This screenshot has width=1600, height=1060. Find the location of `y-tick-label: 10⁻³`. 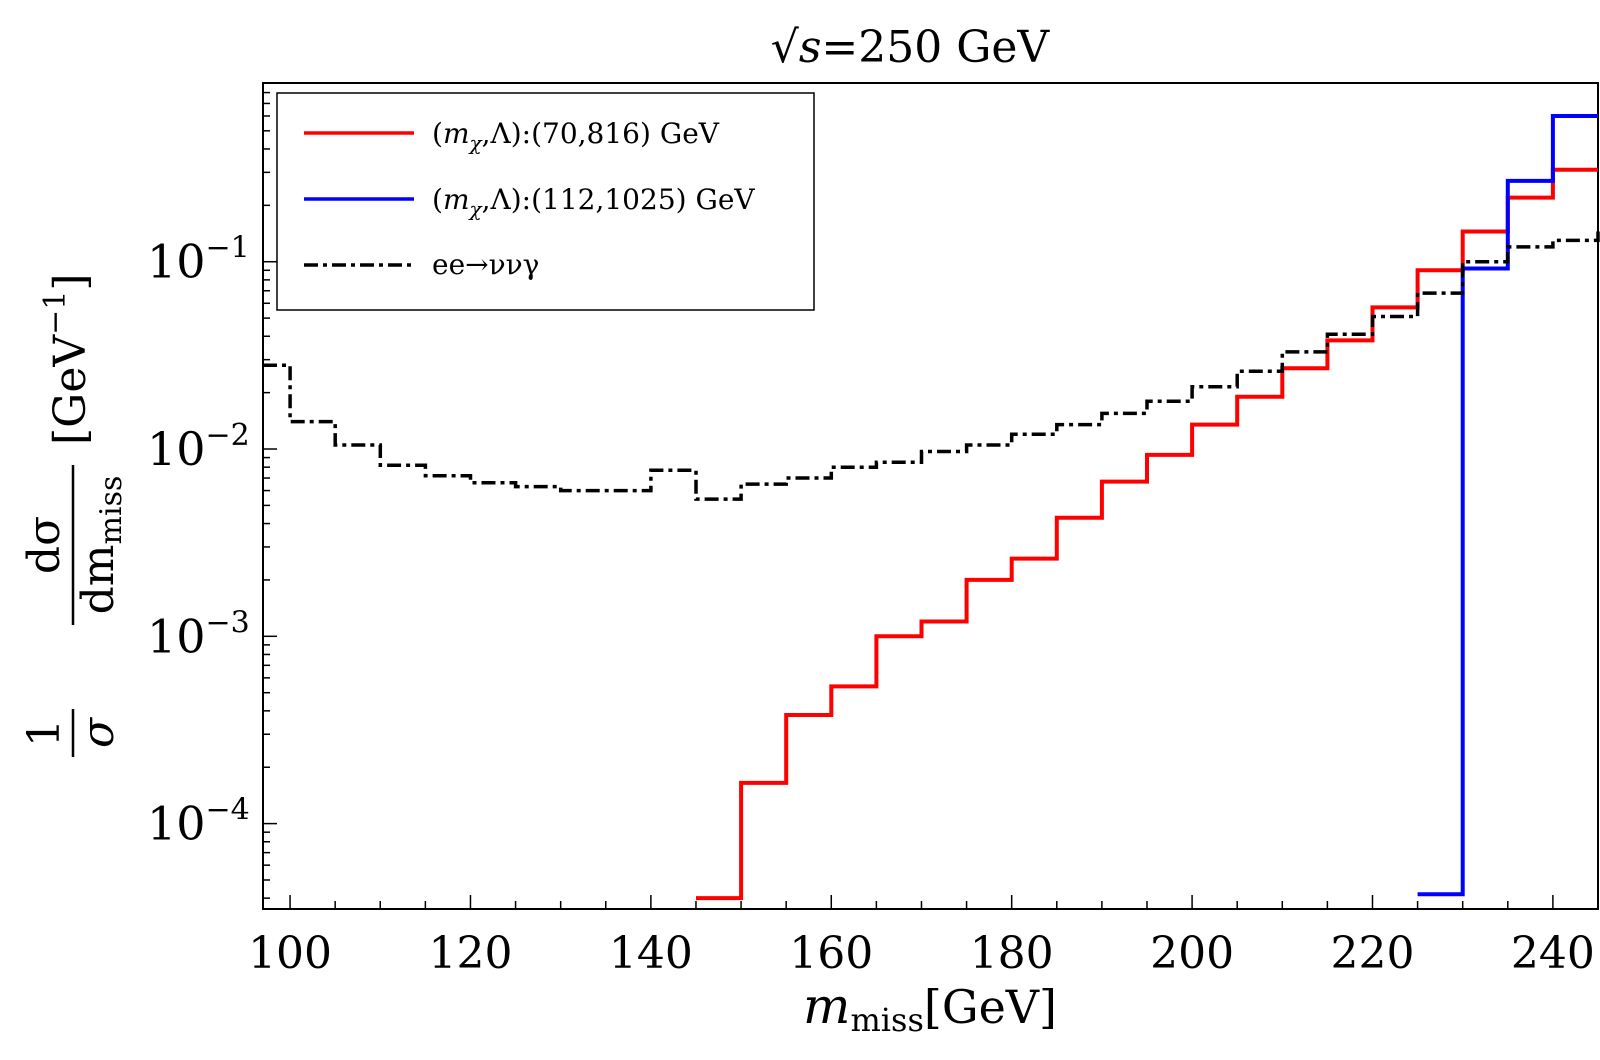

y-tick-label: 10⁻³ is located at coordinates (198, 634).